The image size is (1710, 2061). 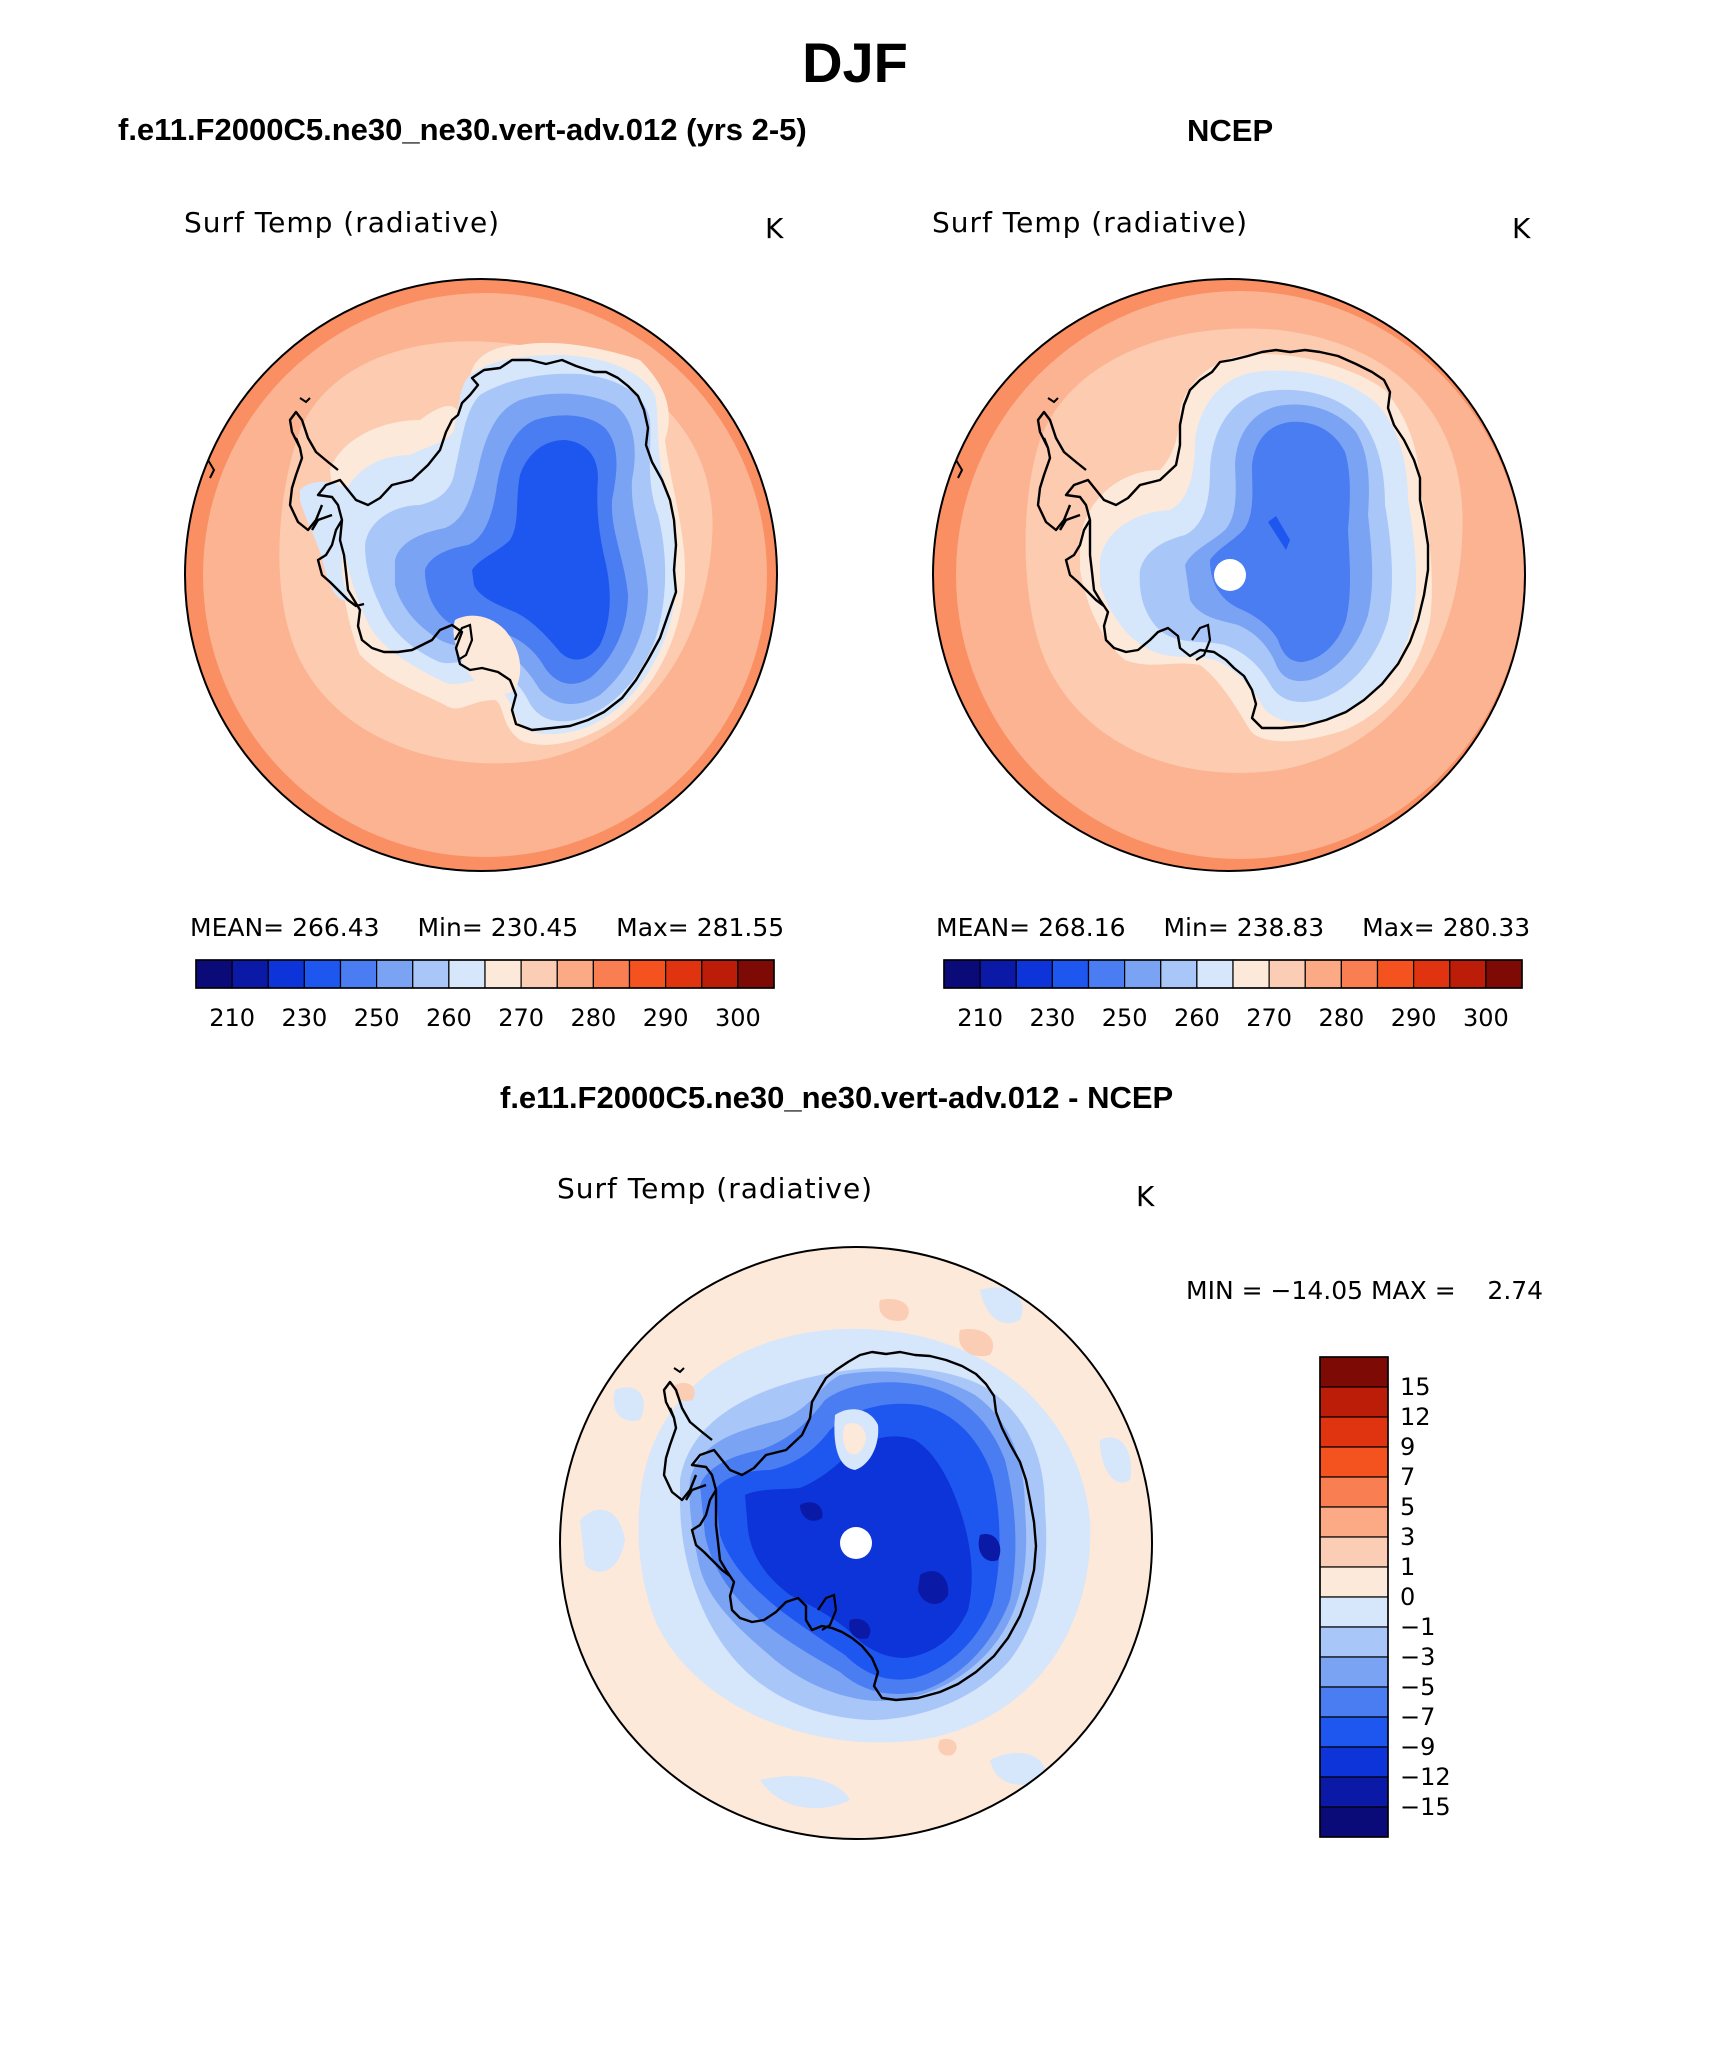 What do you see at coordinates (464, 642) in the screenshot?
I see `model-ross-coast` at bounding box center [464, 642].